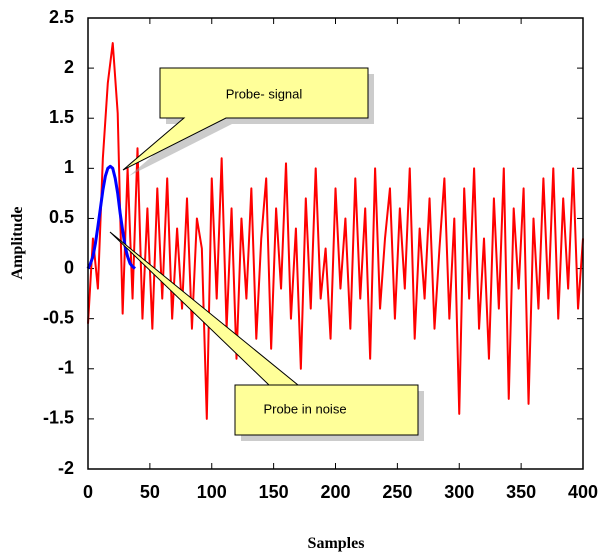 This screenshot has height=556, width=608. What do you see at coordinates (212, 492) in the screenshot?
I see `x-tick-label: 100` at bounding box center [212, 492].